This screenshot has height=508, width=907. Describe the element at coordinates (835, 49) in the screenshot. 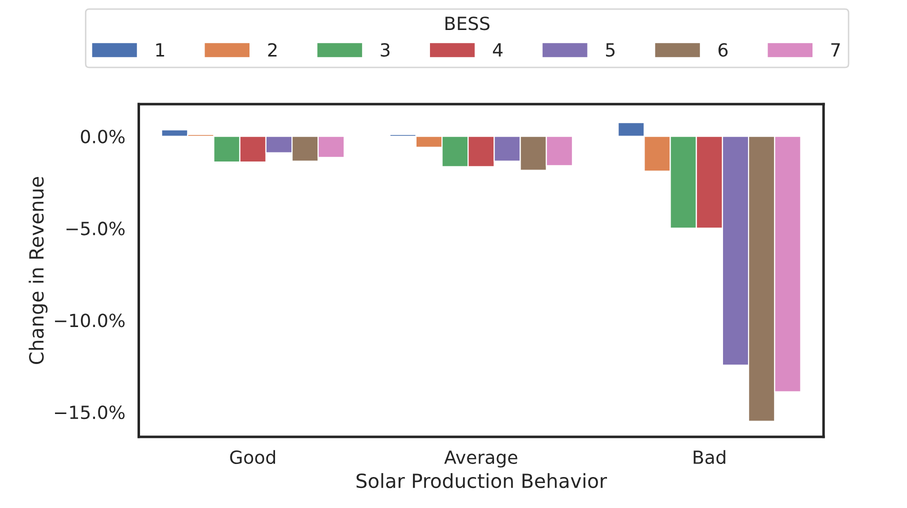

I see `legend-label: 7` at that location.